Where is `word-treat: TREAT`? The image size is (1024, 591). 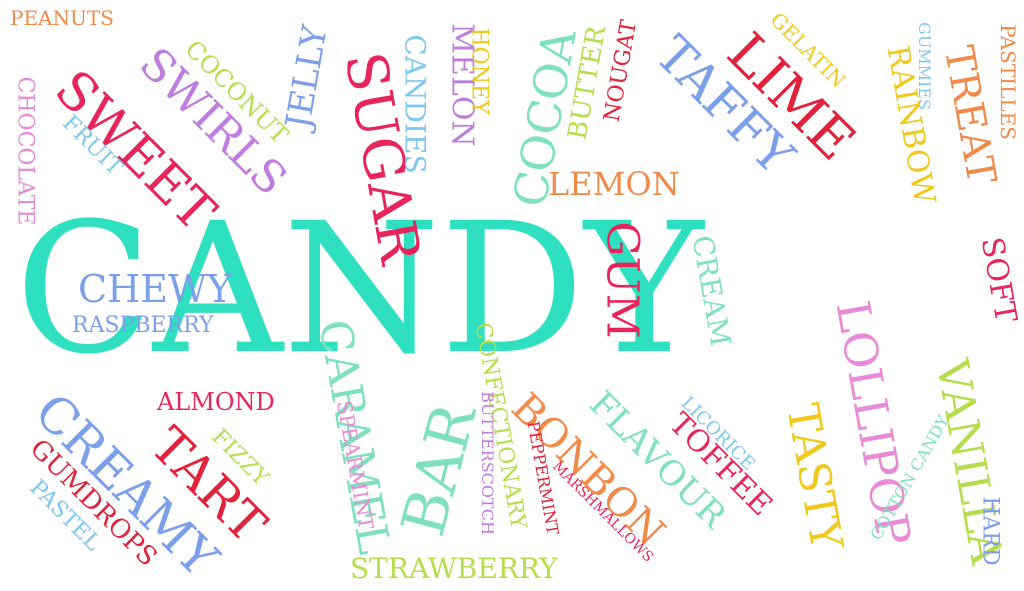
word-treat: TREAT is located at coordinates (969, 115).